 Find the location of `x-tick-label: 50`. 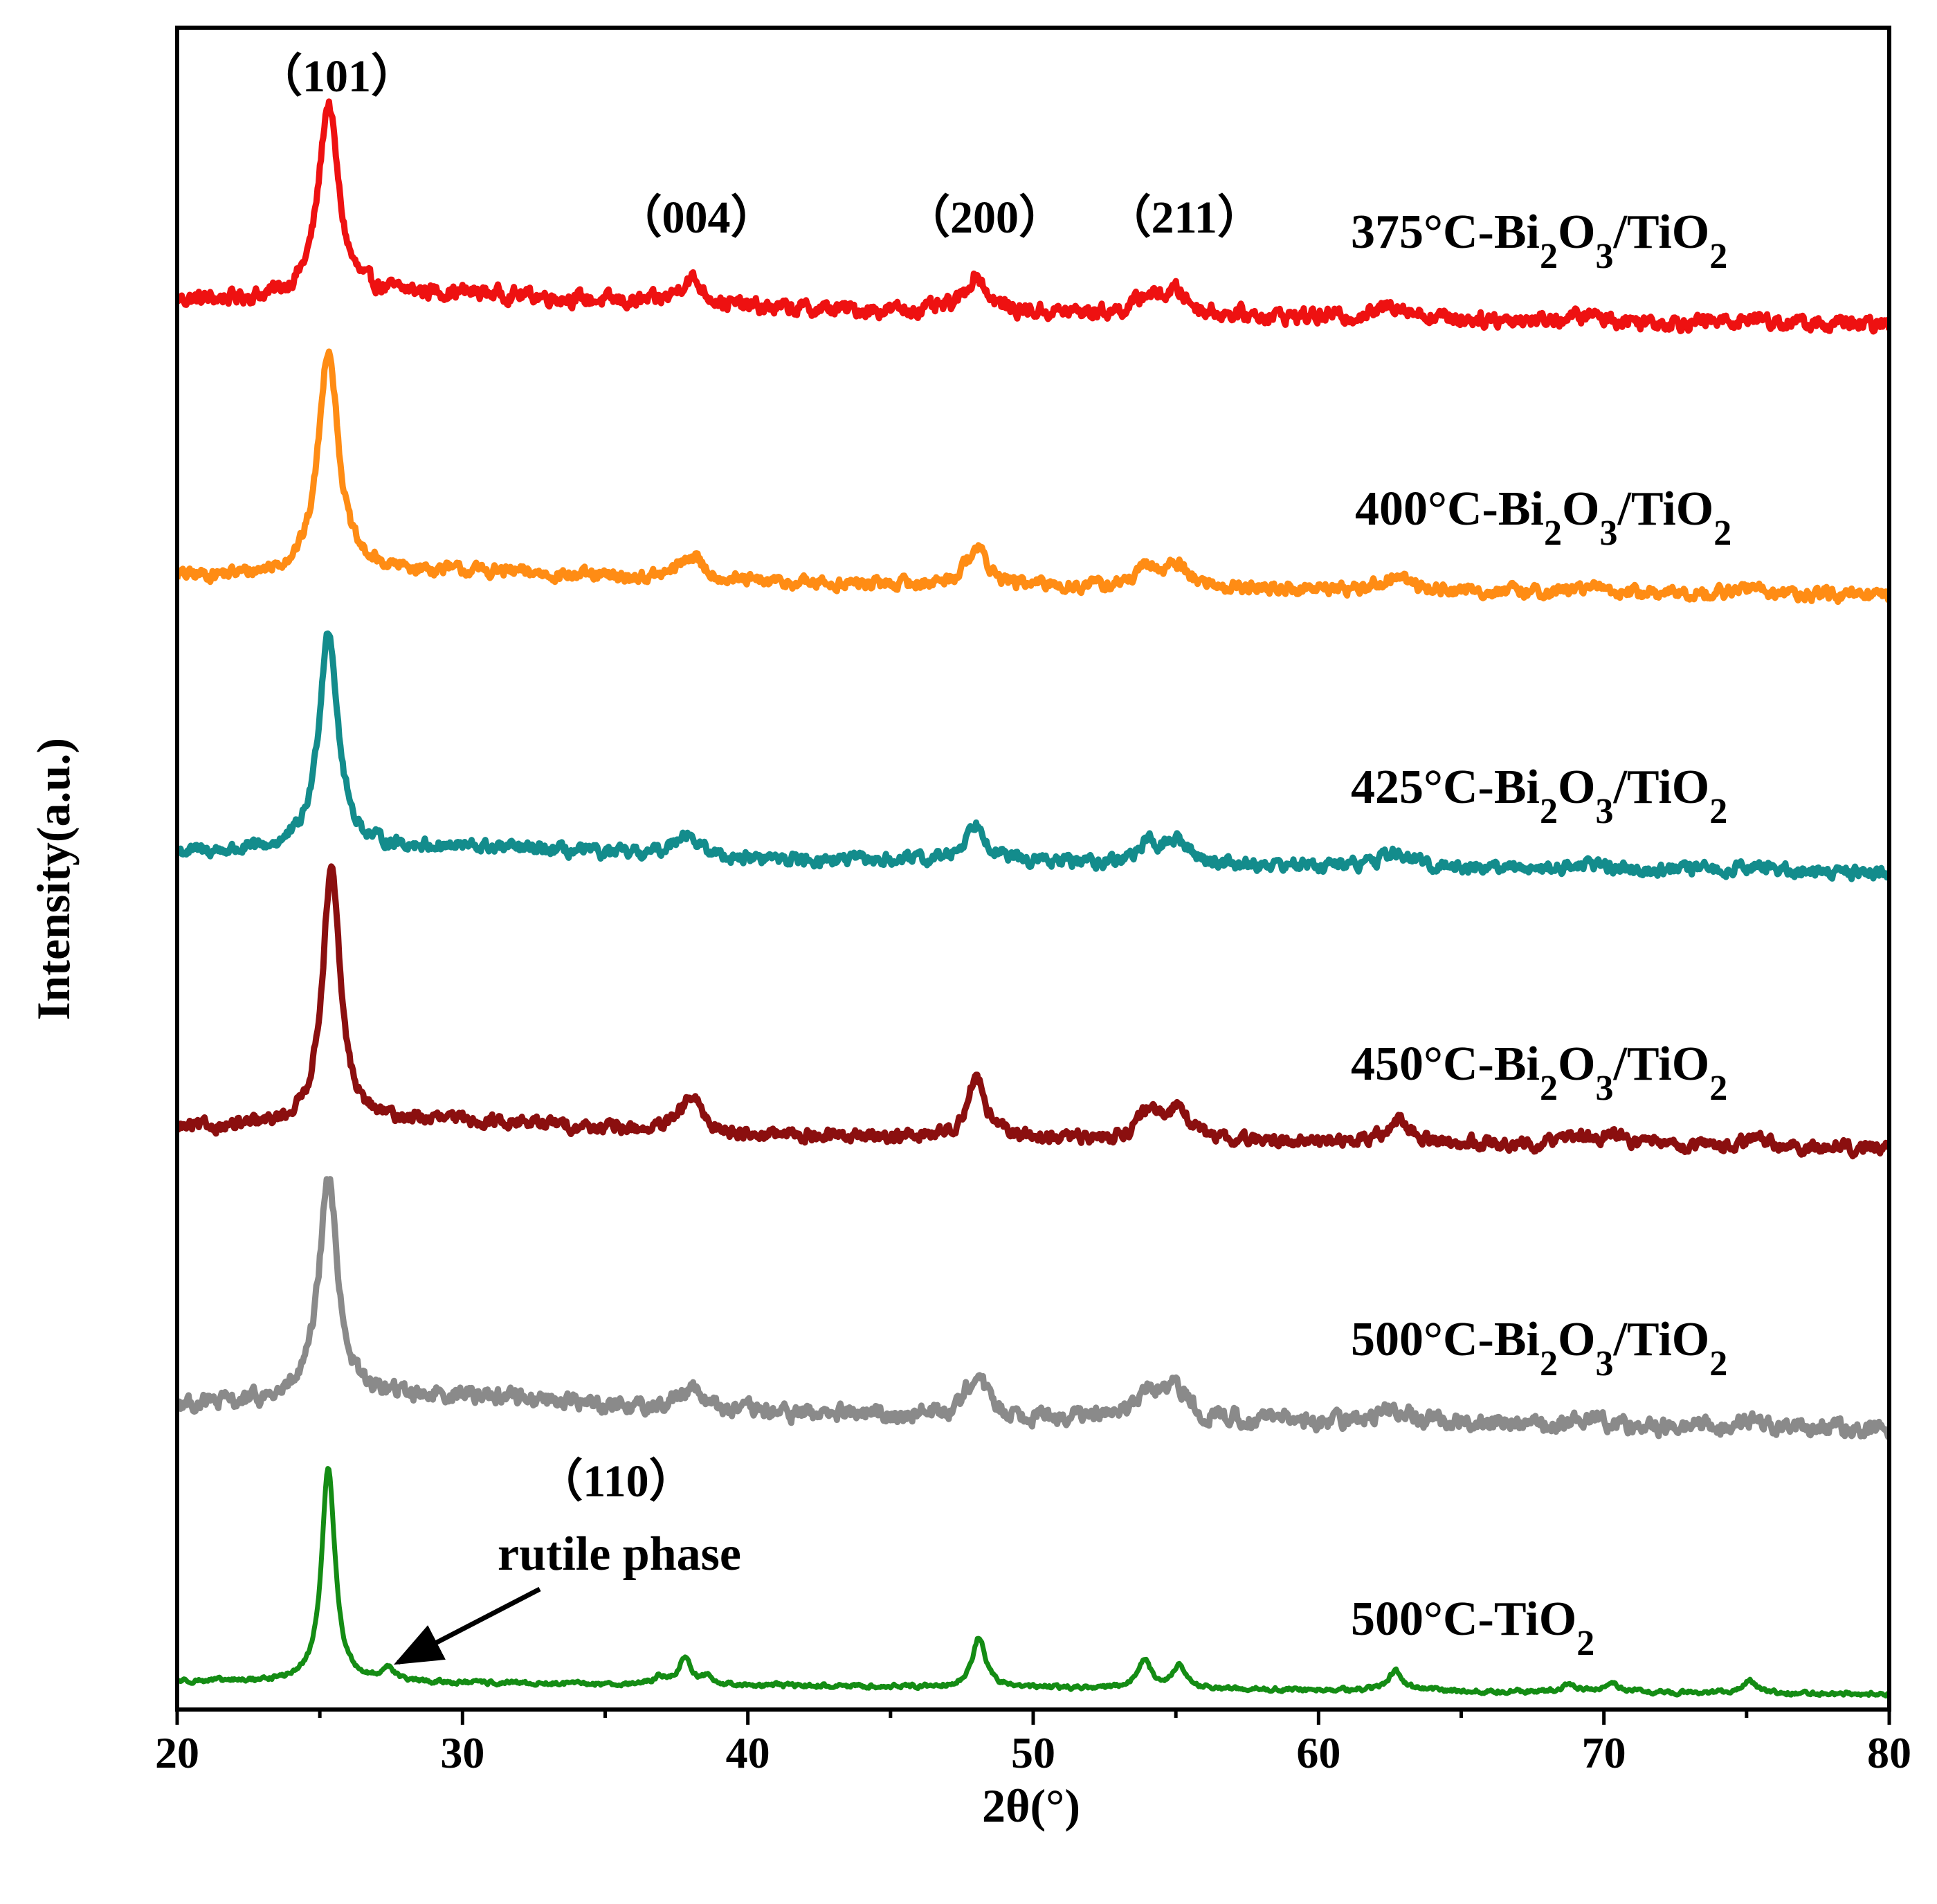

x-tick-label: 50 is located at coordinates (1033, 1752).